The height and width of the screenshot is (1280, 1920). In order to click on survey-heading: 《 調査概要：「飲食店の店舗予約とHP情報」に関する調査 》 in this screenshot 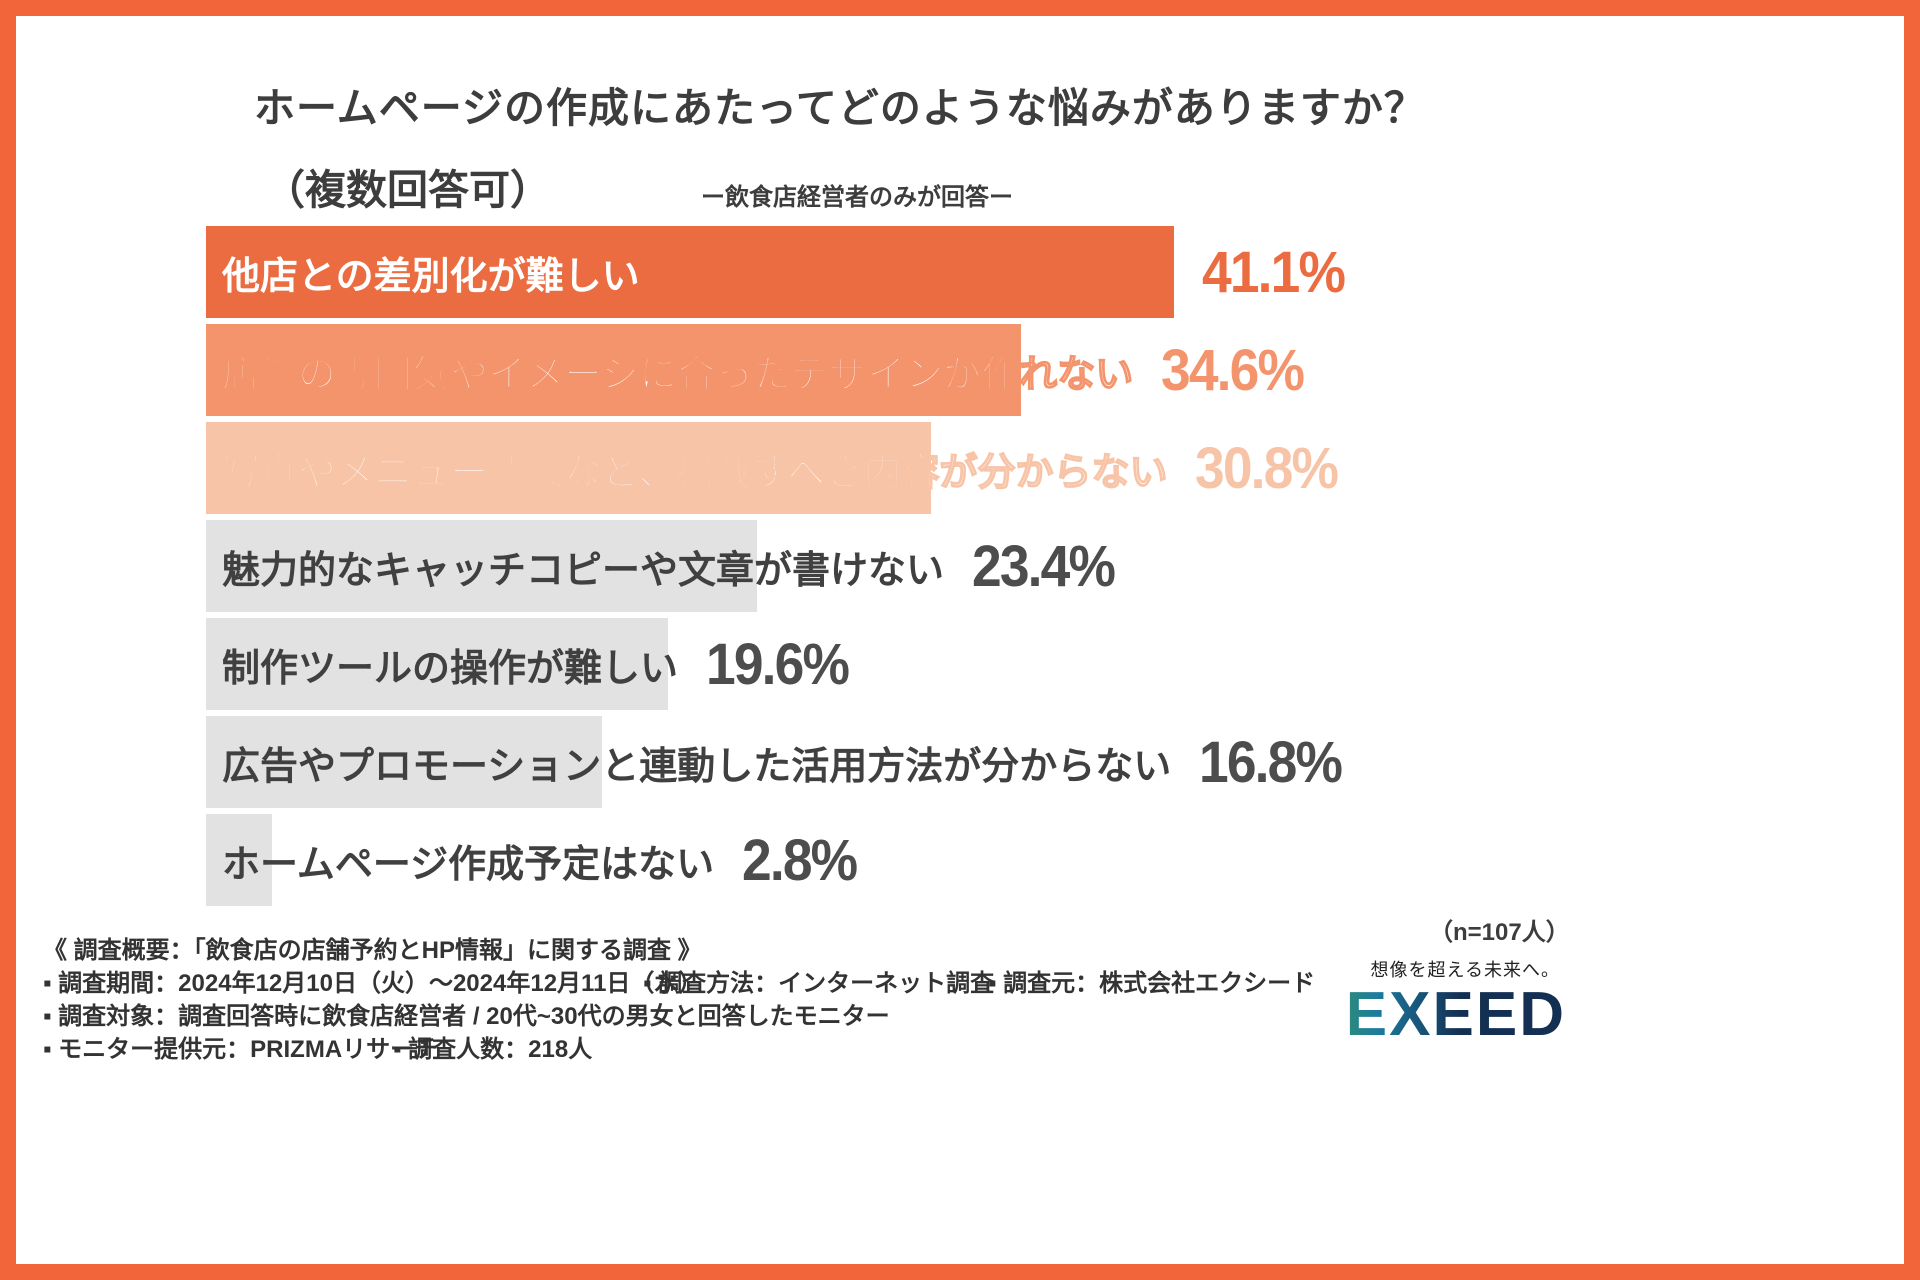, I will do `click(372, 950)`.